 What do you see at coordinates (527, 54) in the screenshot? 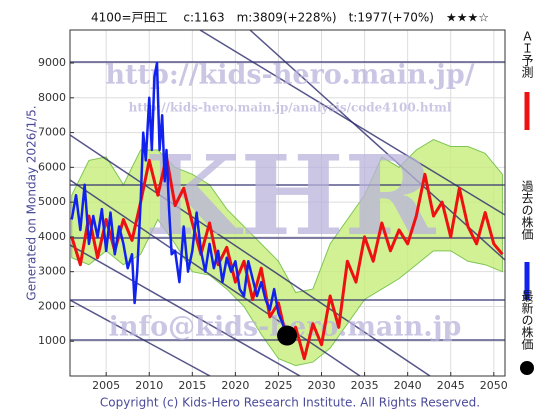
I see `legend-label: ＡＩ予測` at bounding box center [527, 54].